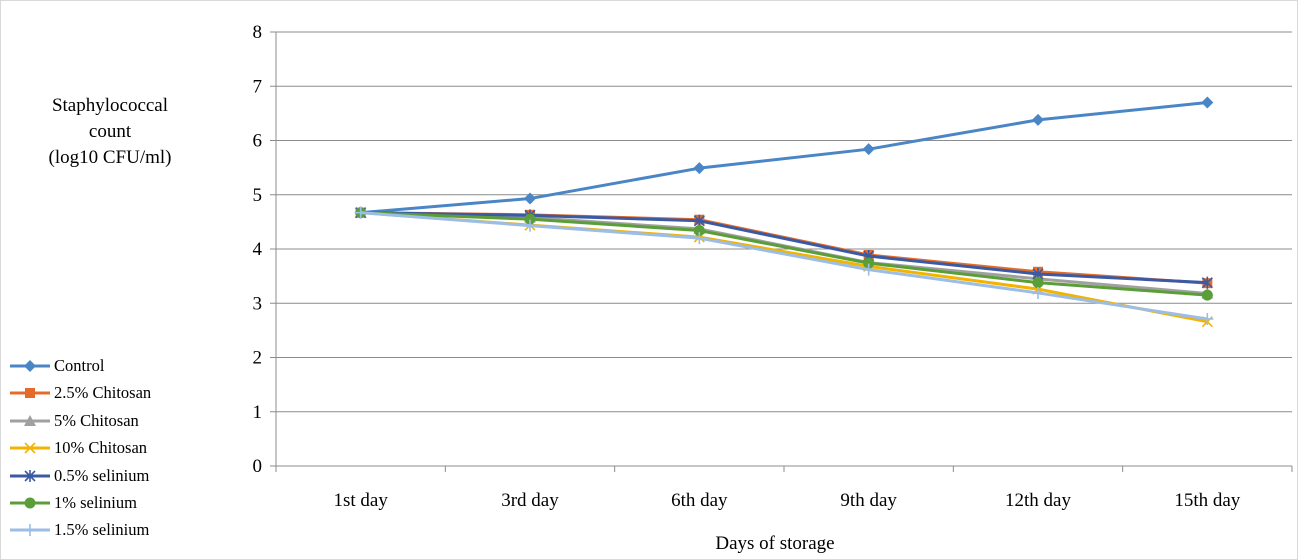 The image size is (1298, 560). What do you see at coordinates (258, 466) in the screenshot?
I see `y-tick-label: 0` at bounding box center [258, 466].